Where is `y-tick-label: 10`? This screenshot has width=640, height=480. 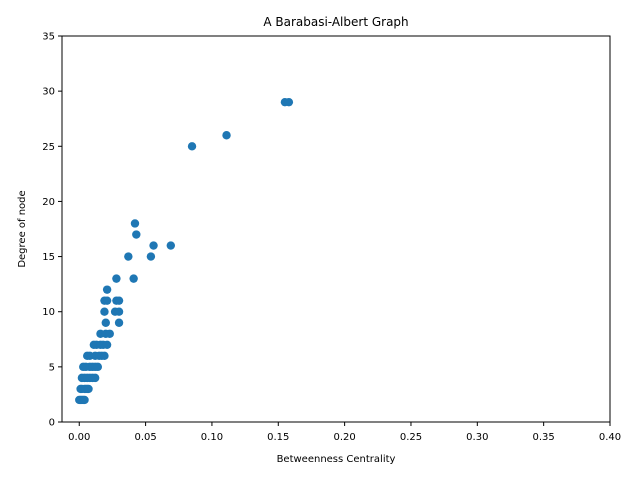
y-tick-label: 10 is located at coordinates (48, 312).